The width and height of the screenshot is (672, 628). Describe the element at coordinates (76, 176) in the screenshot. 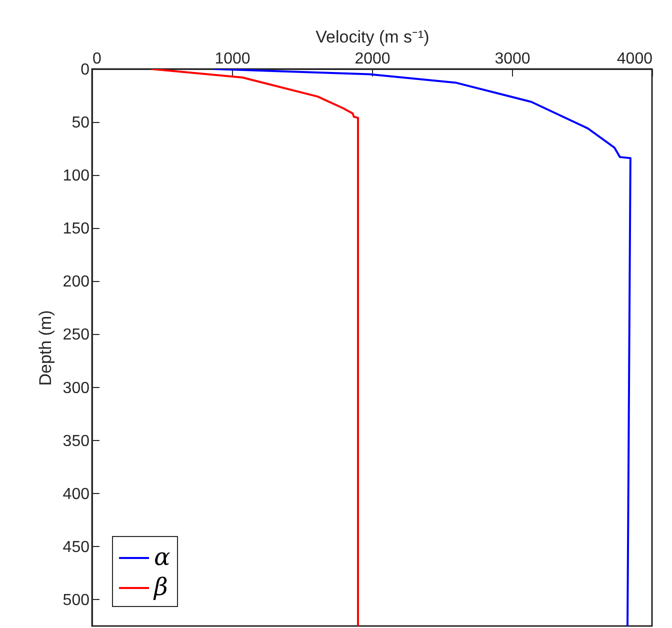

I see `y-tick-label: 100` at that location.